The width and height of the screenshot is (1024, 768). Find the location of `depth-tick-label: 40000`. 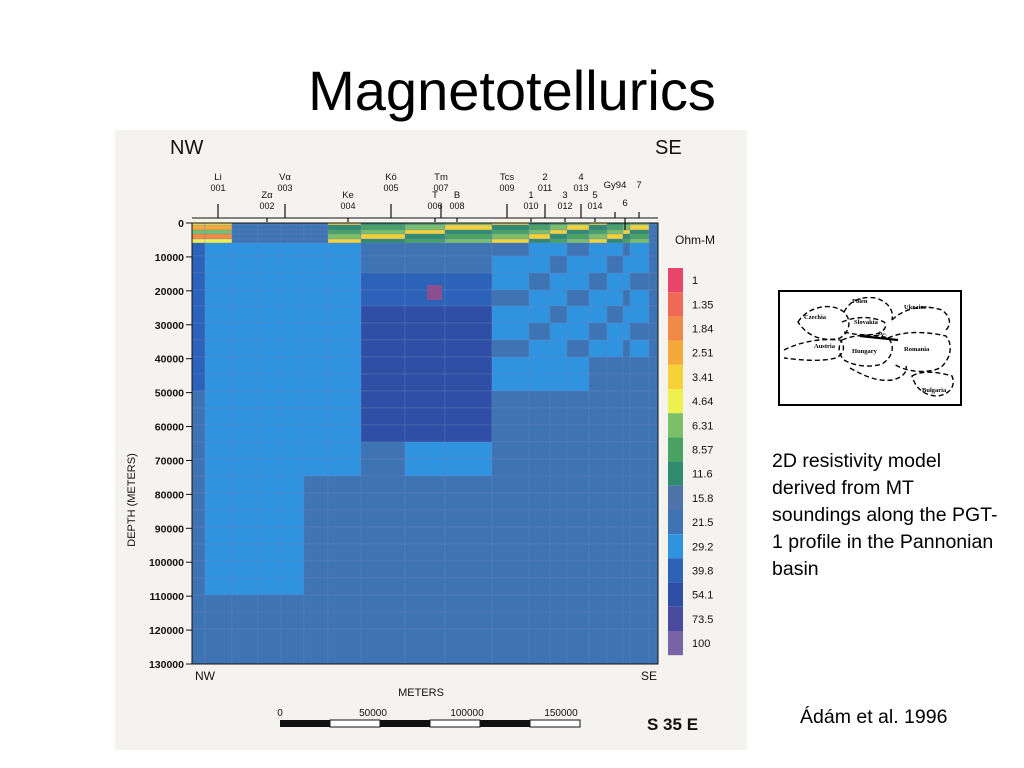

depth-tick-label: 40000 is located at coordinates (169, 360).